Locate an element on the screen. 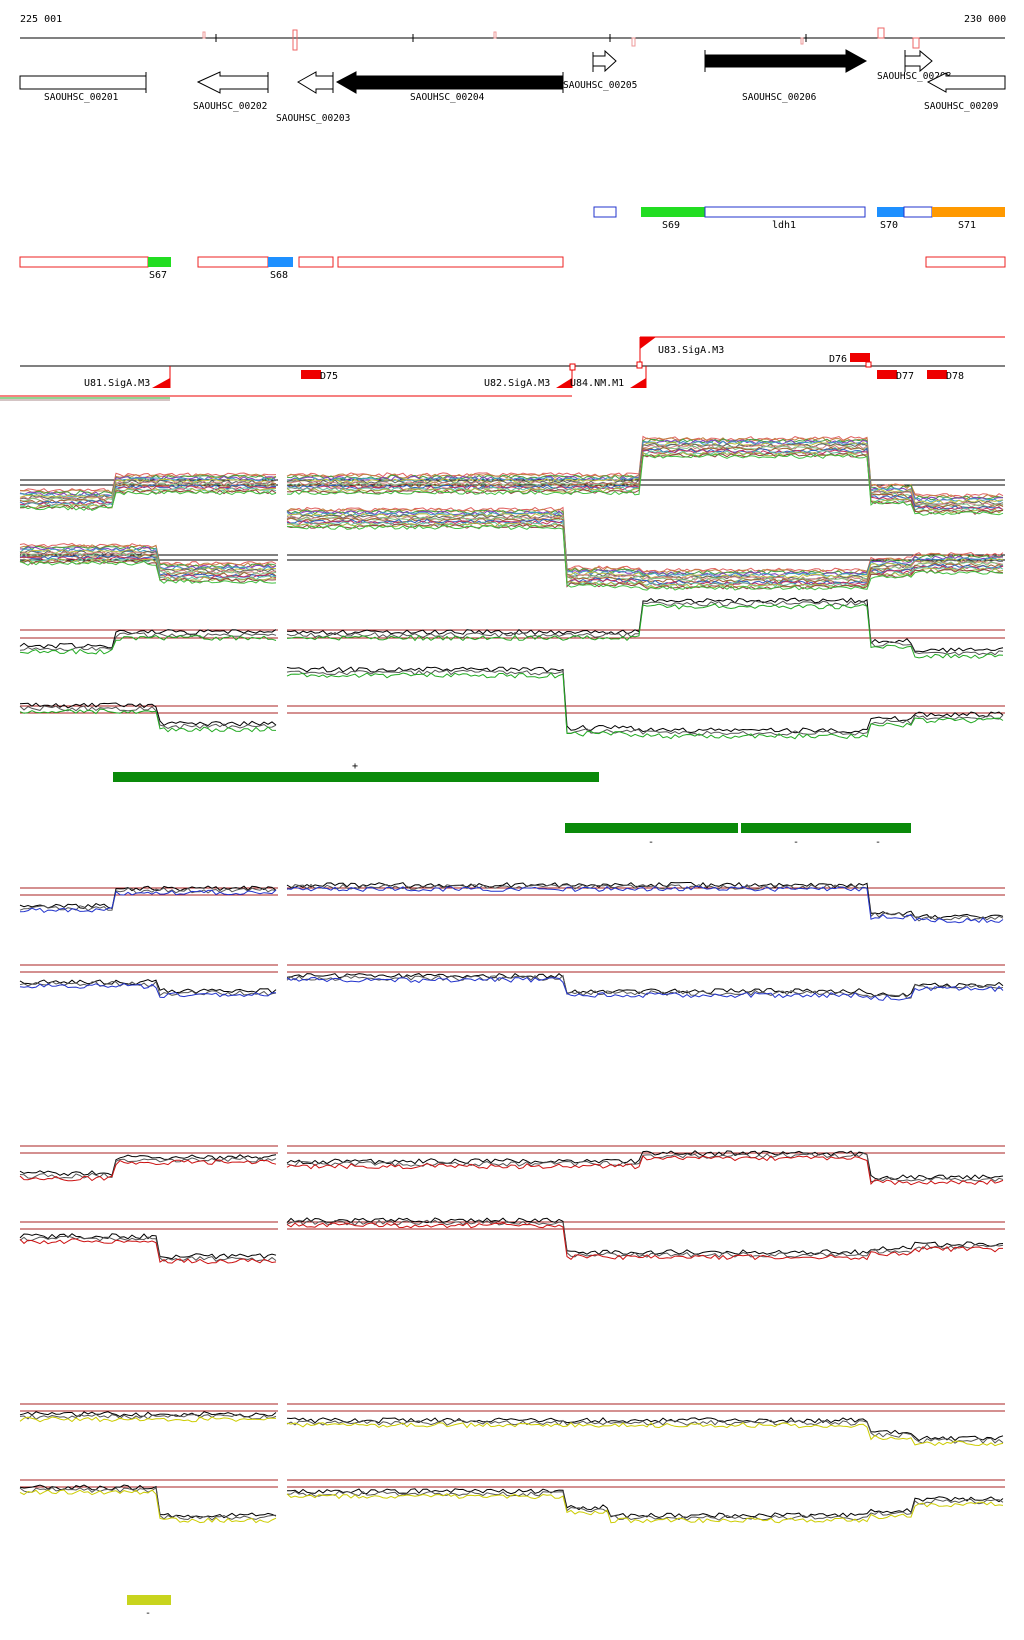 The image size is (1024, 1640). segment-label: S68 is located at coordinates (279, 275).